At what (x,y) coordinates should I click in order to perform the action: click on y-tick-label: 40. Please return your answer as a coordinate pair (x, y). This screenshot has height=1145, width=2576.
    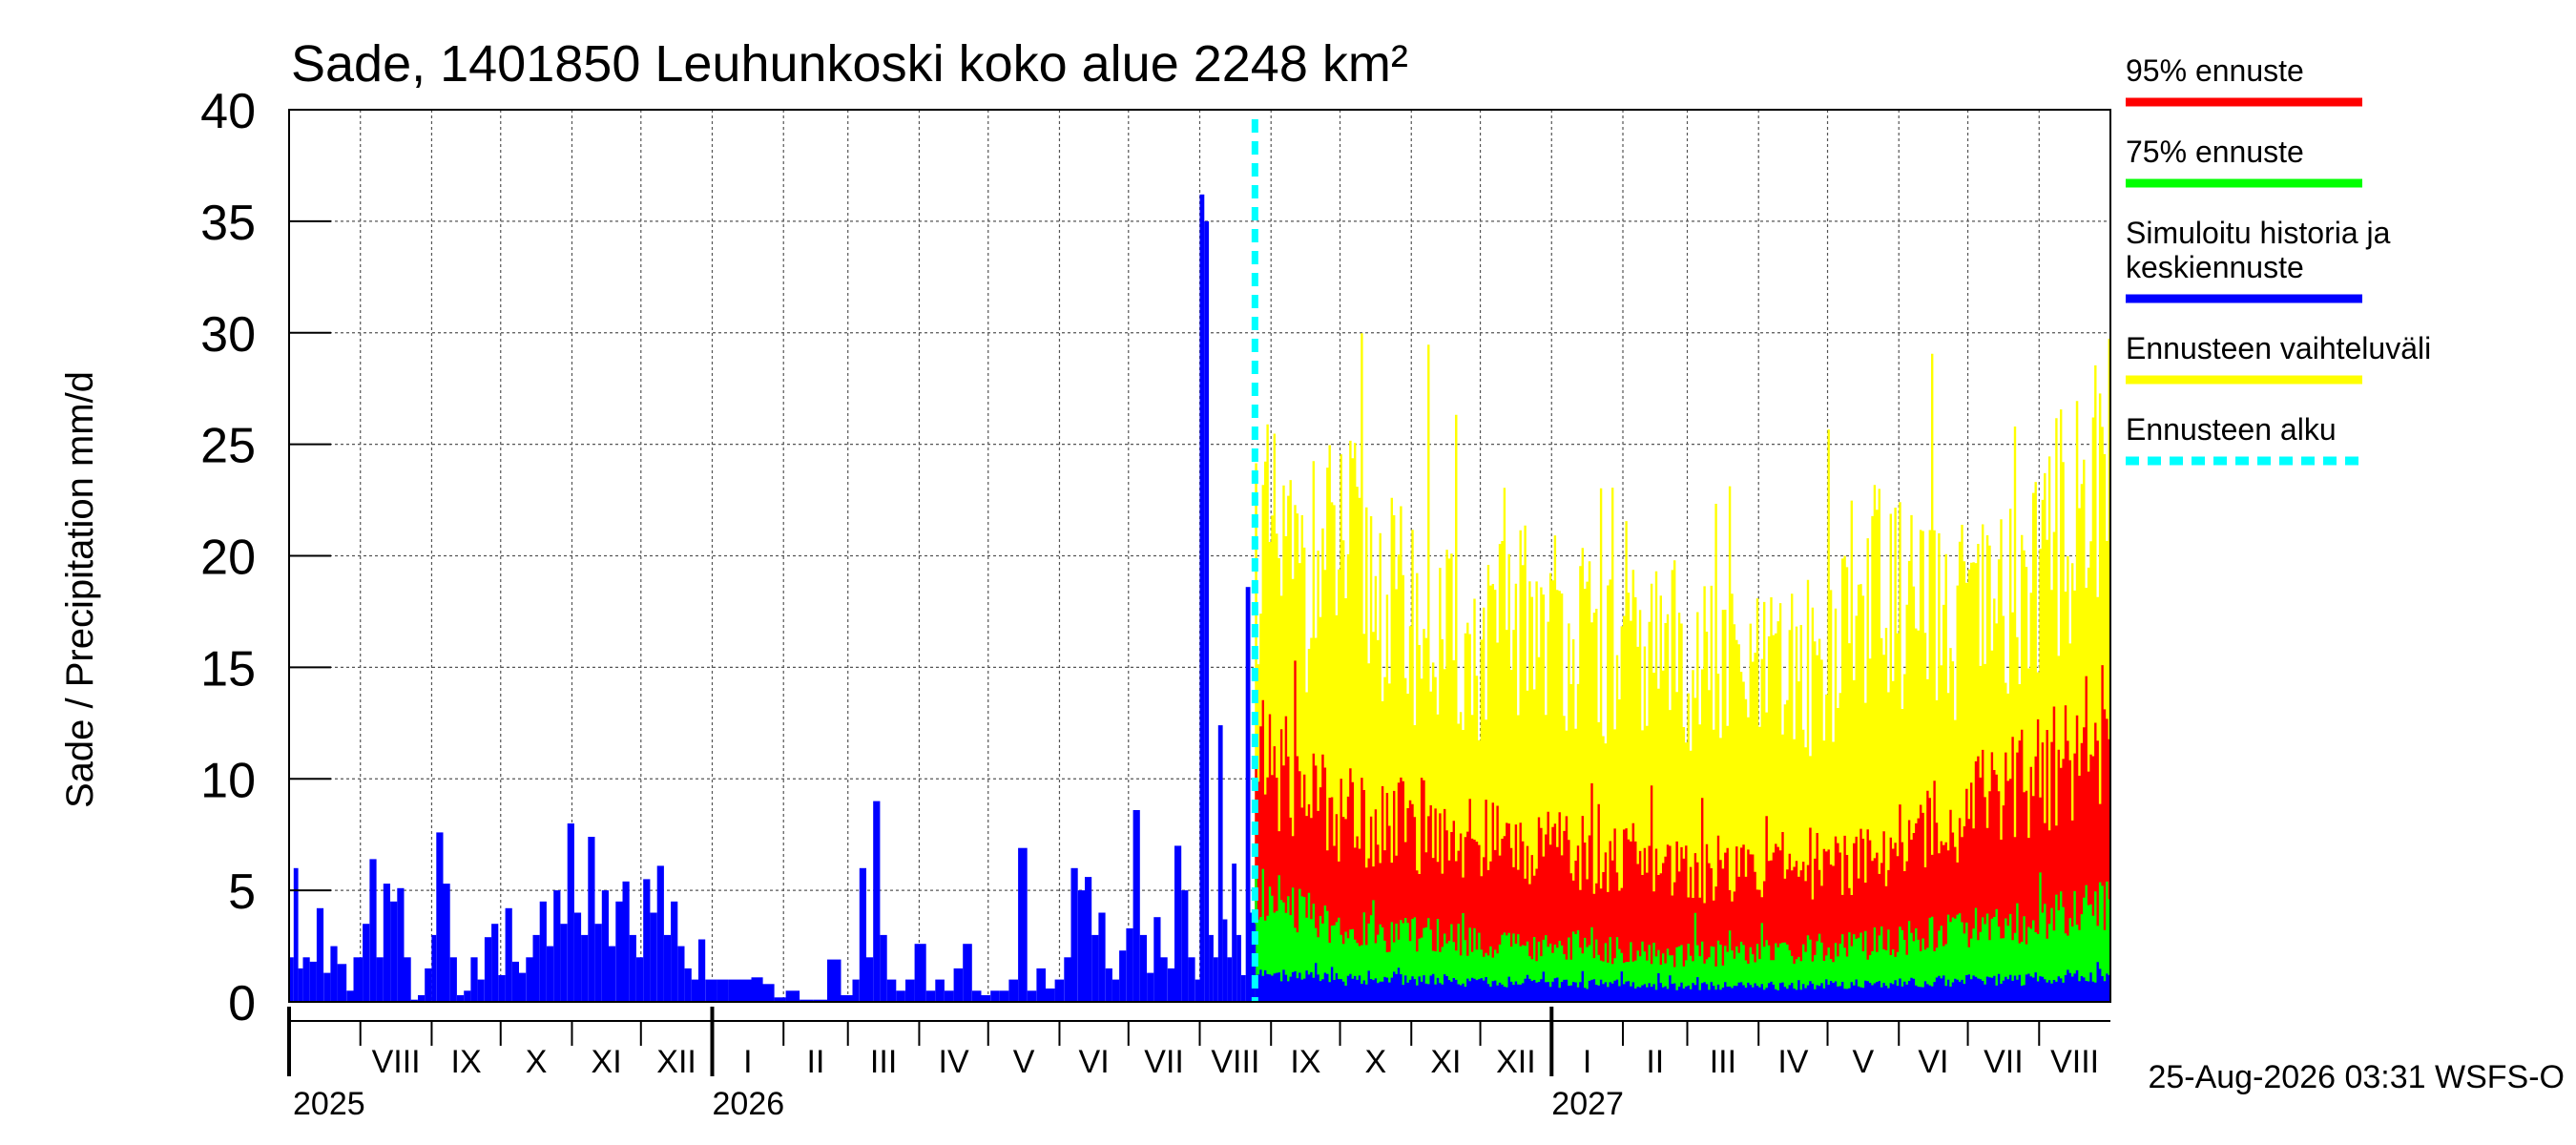
    Looking at the image, I should click on (228, 112).